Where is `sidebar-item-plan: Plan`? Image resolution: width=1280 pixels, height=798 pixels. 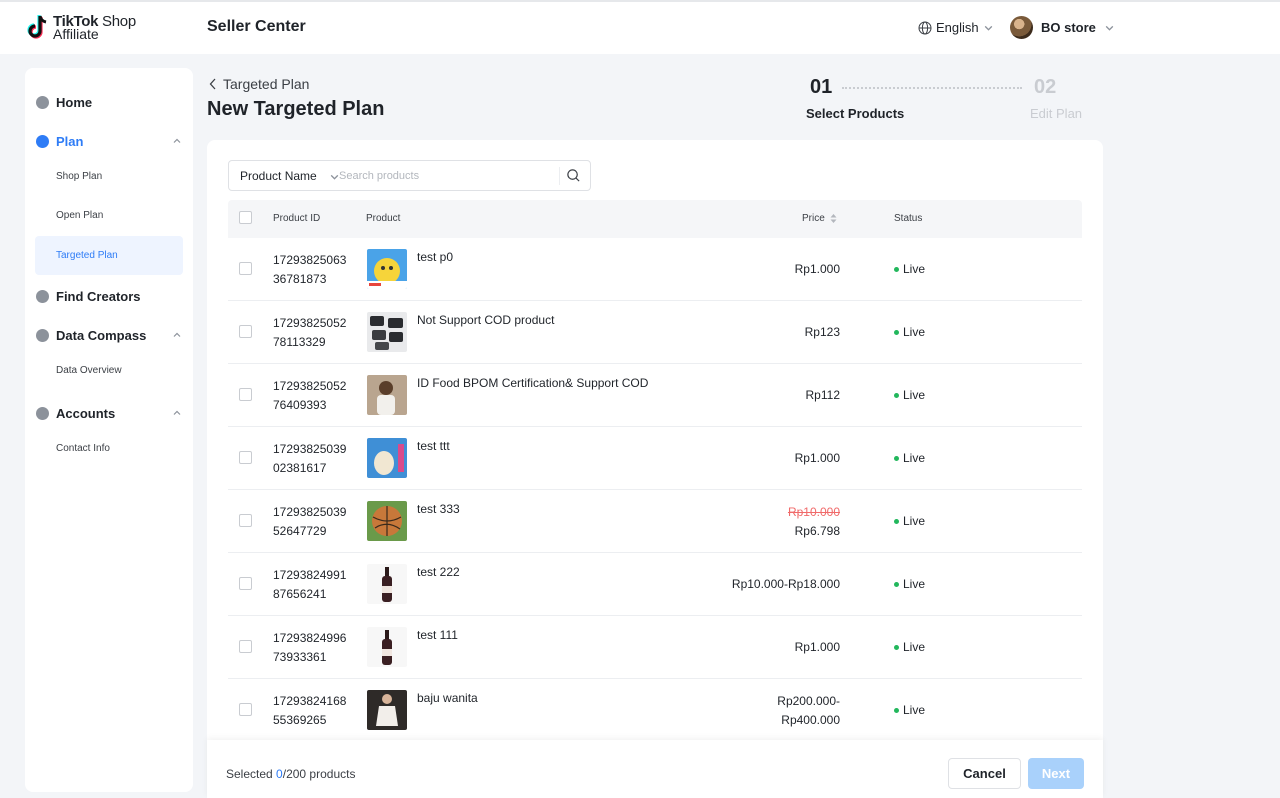 sidebar-item-plan: Plan is located at coordinates (109, 141).